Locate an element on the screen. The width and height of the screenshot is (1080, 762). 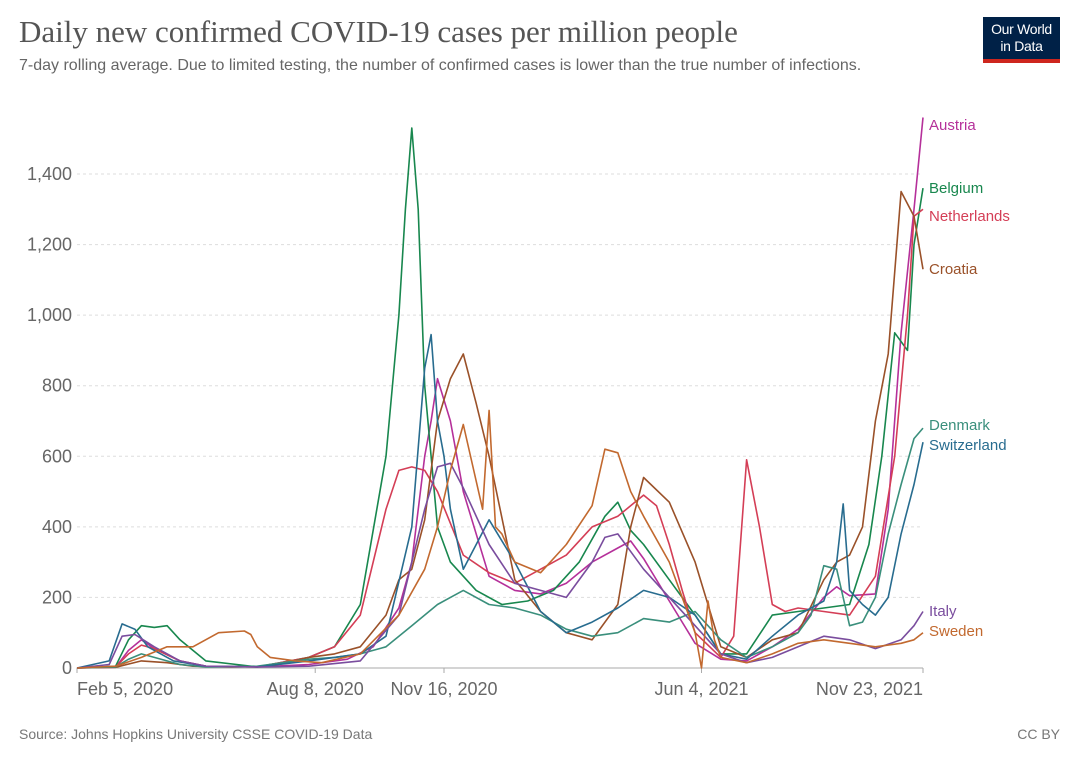
series-label-sweden: Sweden is located at coordinates (956, 631).